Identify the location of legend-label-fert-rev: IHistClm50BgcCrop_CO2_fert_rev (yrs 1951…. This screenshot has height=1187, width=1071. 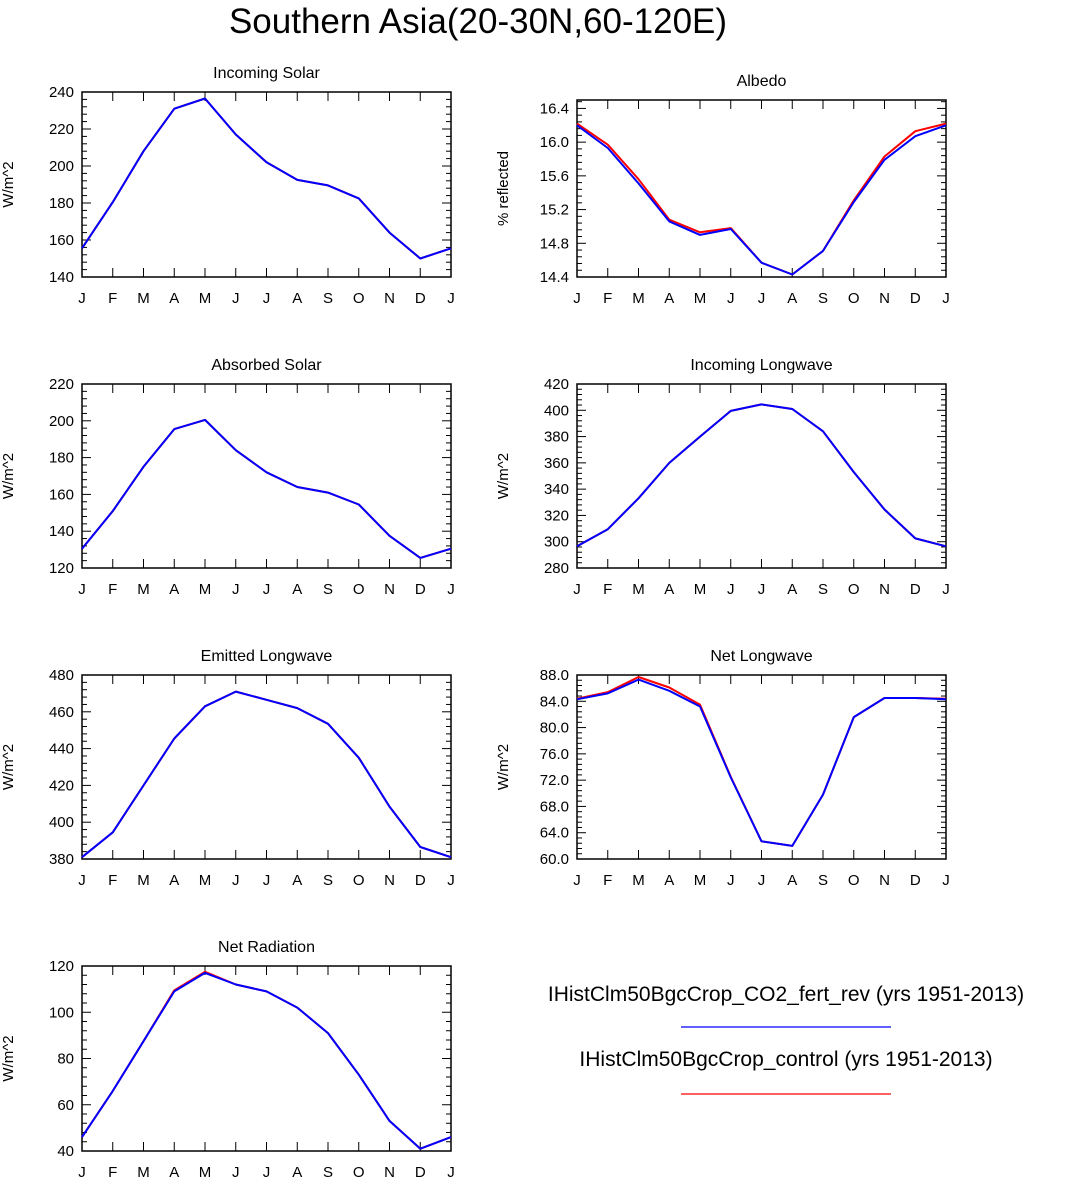
(786, 994).